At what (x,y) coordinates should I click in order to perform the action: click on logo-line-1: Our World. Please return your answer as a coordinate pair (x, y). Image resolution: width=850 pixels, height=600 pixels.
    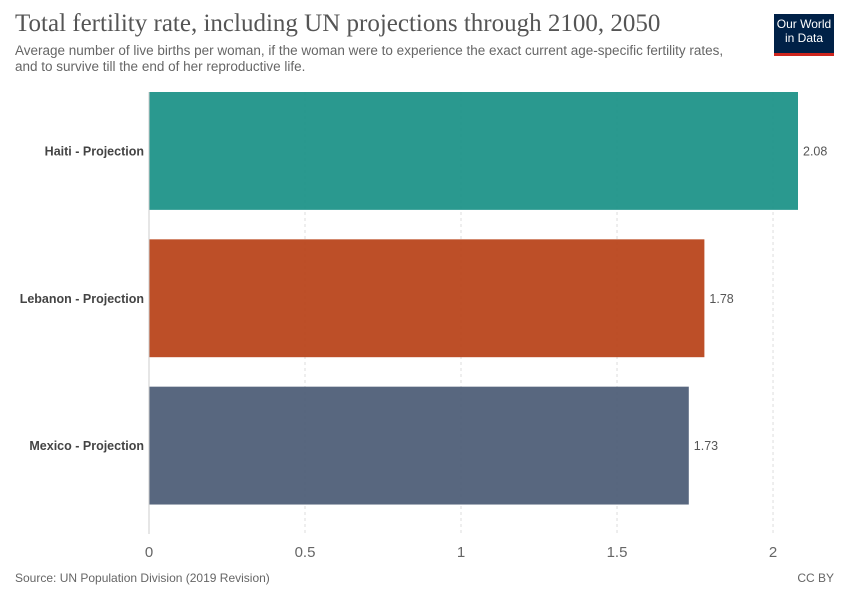
    Looking at the image, I should click on (804, 24).